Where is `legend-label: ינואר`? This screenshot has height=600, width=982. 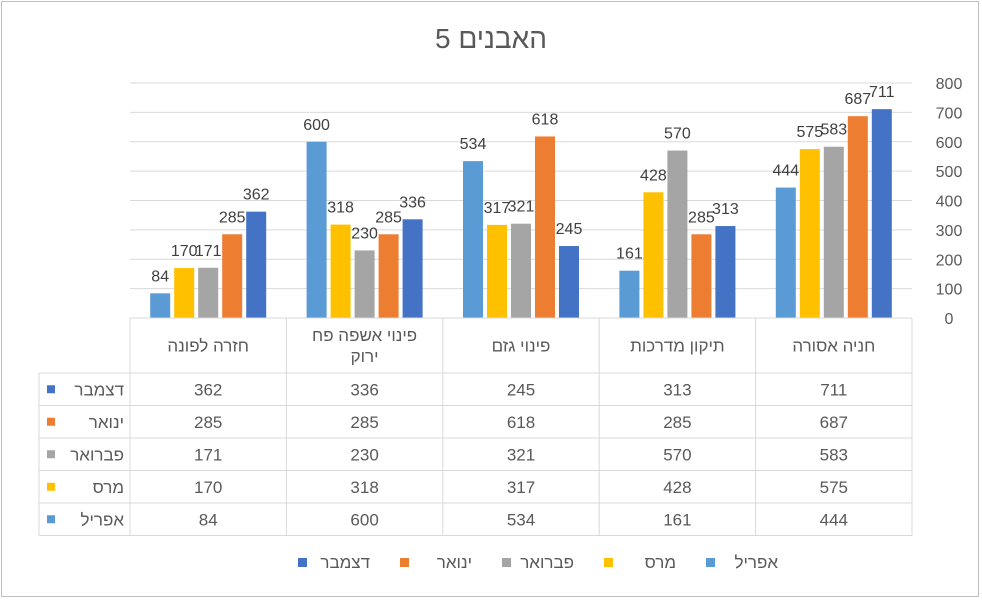 legend-label: ינואר is located at coordinates (454, 562).